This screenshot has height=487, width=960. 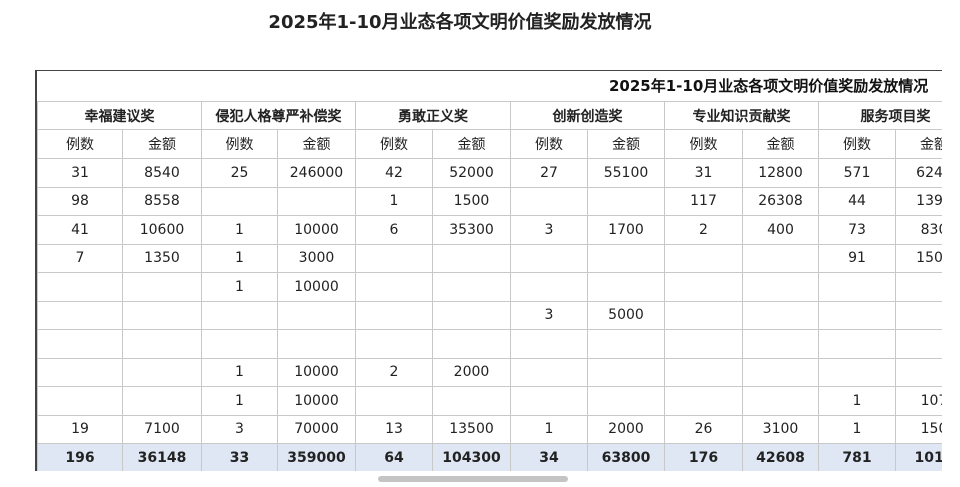 What do you see at coordinates (80, 258) in the screenshot?
I see `data-cell: 7` at bounding box center [80, 258].